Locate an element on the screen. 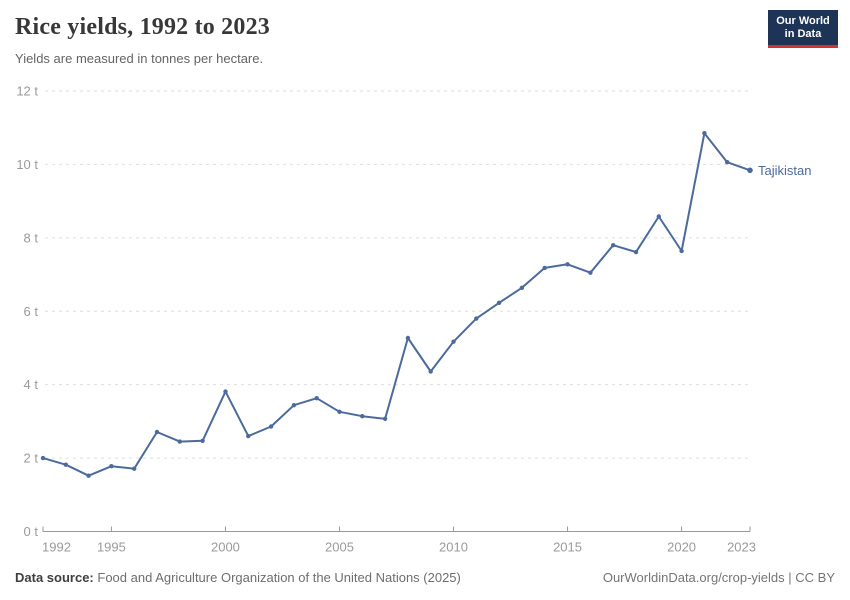 This screenshot has height=600, width=850. y-tick-label: 0 t is located at coordinates (31, 531).